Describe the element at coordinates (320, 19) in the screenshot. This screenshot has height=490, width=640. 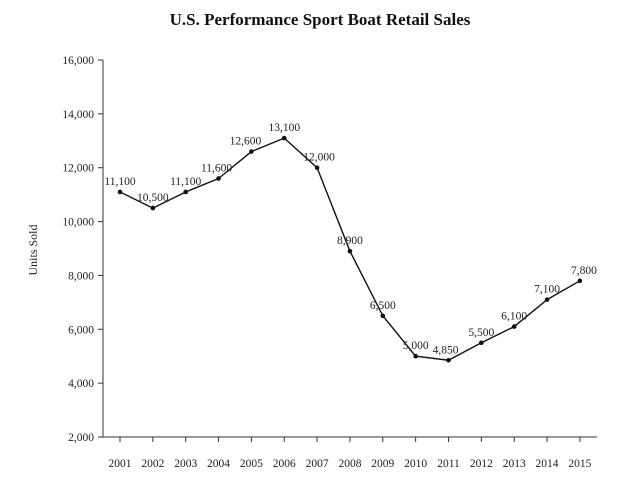
I see `chart-title: U.S. Performance Sport Boat Retail Sales` at that location.